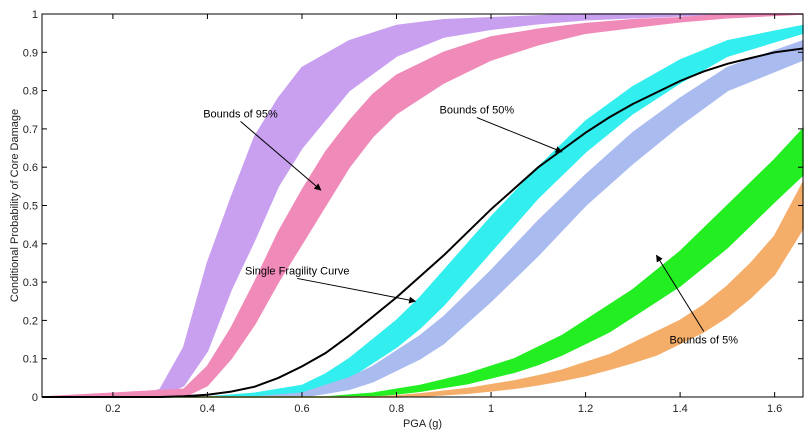 This screenshot has width=805, height=435. What do you see at coordinates (30, 283) in the screenshot?
I see `y-tick-label: 0.3` at bounding box center [30, 283].